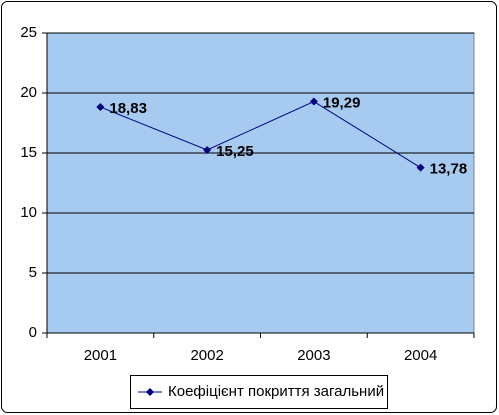 Image resolution: width=499 pixels, height=415 pixels. I want to click on legend-label: Коефіцієнт покриття загальний, so click(276, 391).